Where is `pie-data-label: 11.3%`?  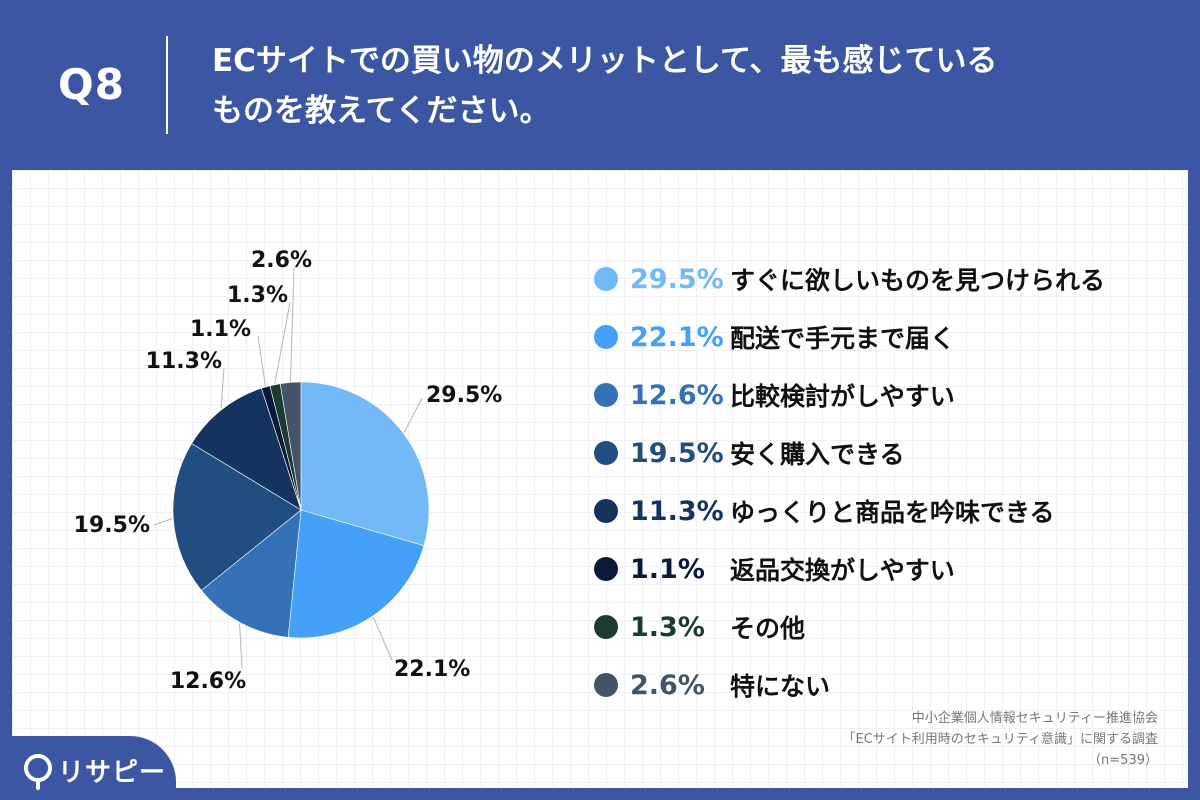 pie-data-label: 11.3% is located at coordinates (184, 361).